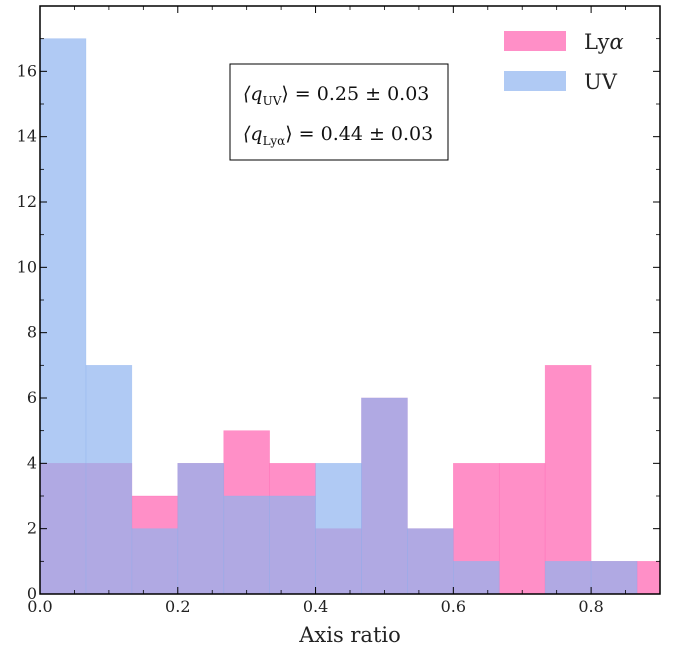  What do you see at coordinates (32, 528) in the screenshot?
I see `y-tick-label: 2` at bounding box center [32, 528].